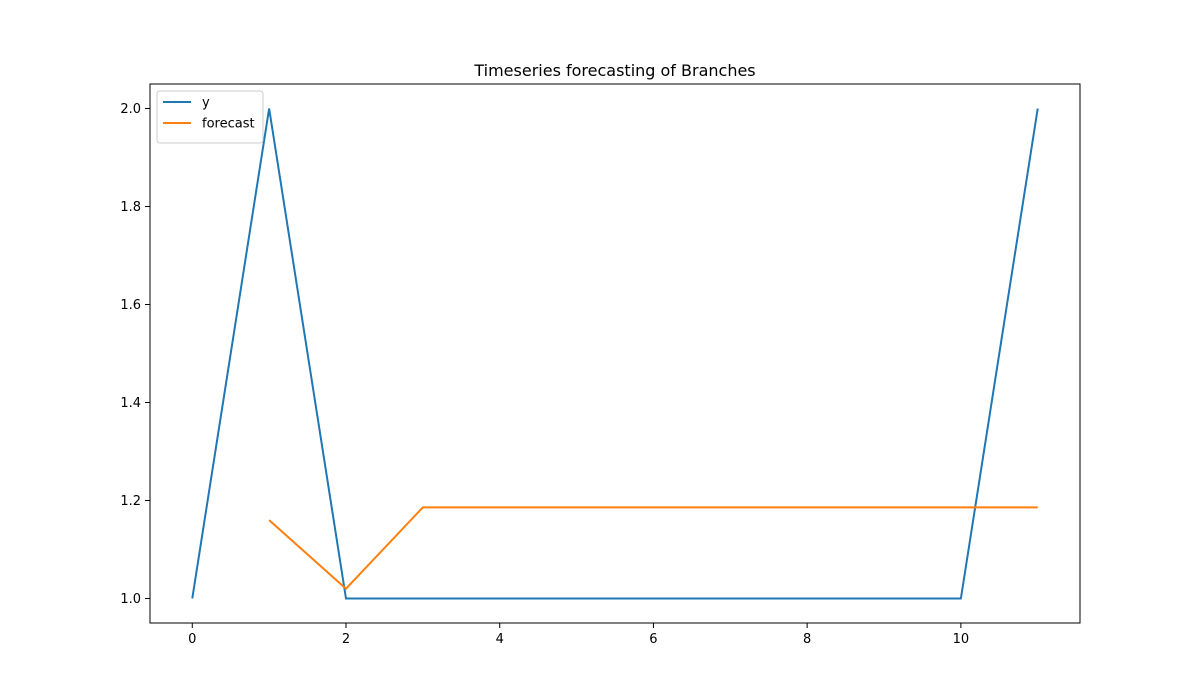 The width and height of the screenshot is (1200, 700). I want to click on x-tick-label: 6, so click(653, 639).